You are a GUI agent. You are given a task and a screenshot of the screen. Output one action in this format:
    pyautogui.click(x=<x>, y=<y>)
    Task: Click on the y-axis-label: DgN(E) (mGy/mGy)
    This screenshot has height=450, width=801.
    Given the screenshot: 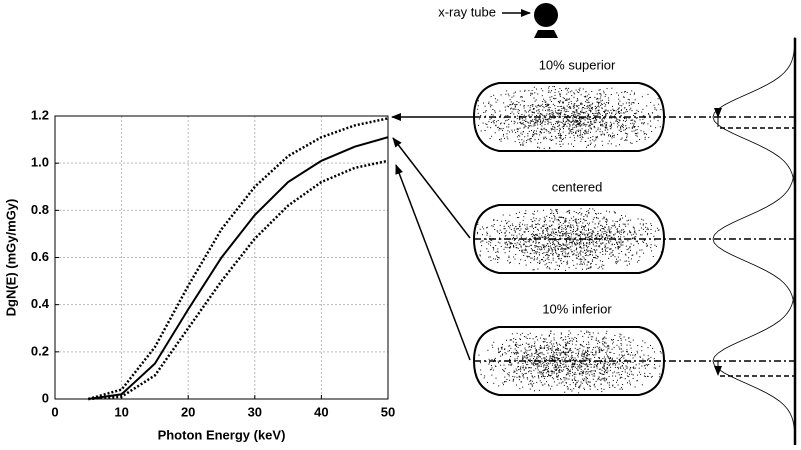 What is the action you would take?
    pyautogui.click(x=10, y=258)
    